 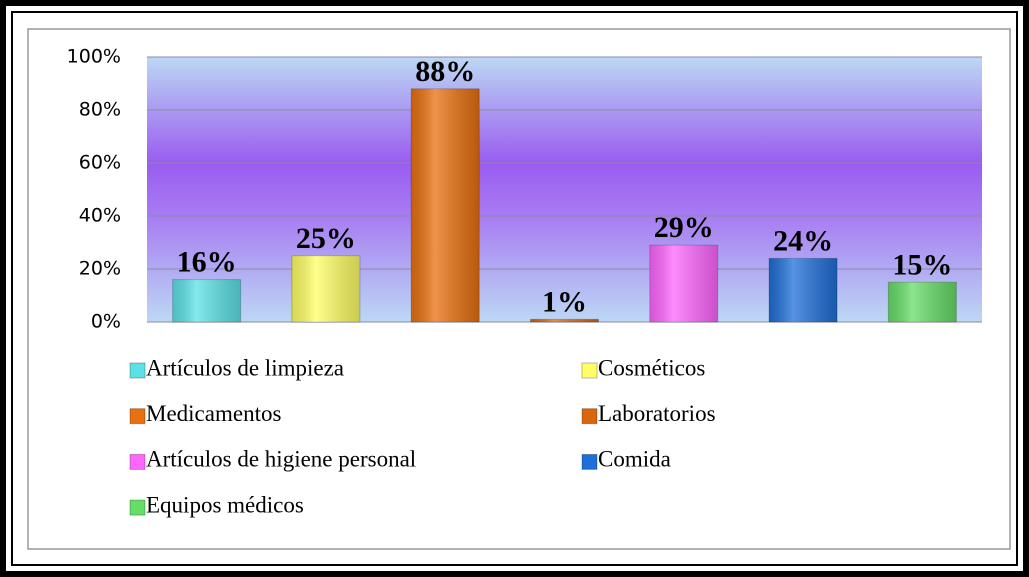 What do you see at coordinates (326, 238) in the screenshot?
I see `value-label: 25%` at bounding box center [326, 238].